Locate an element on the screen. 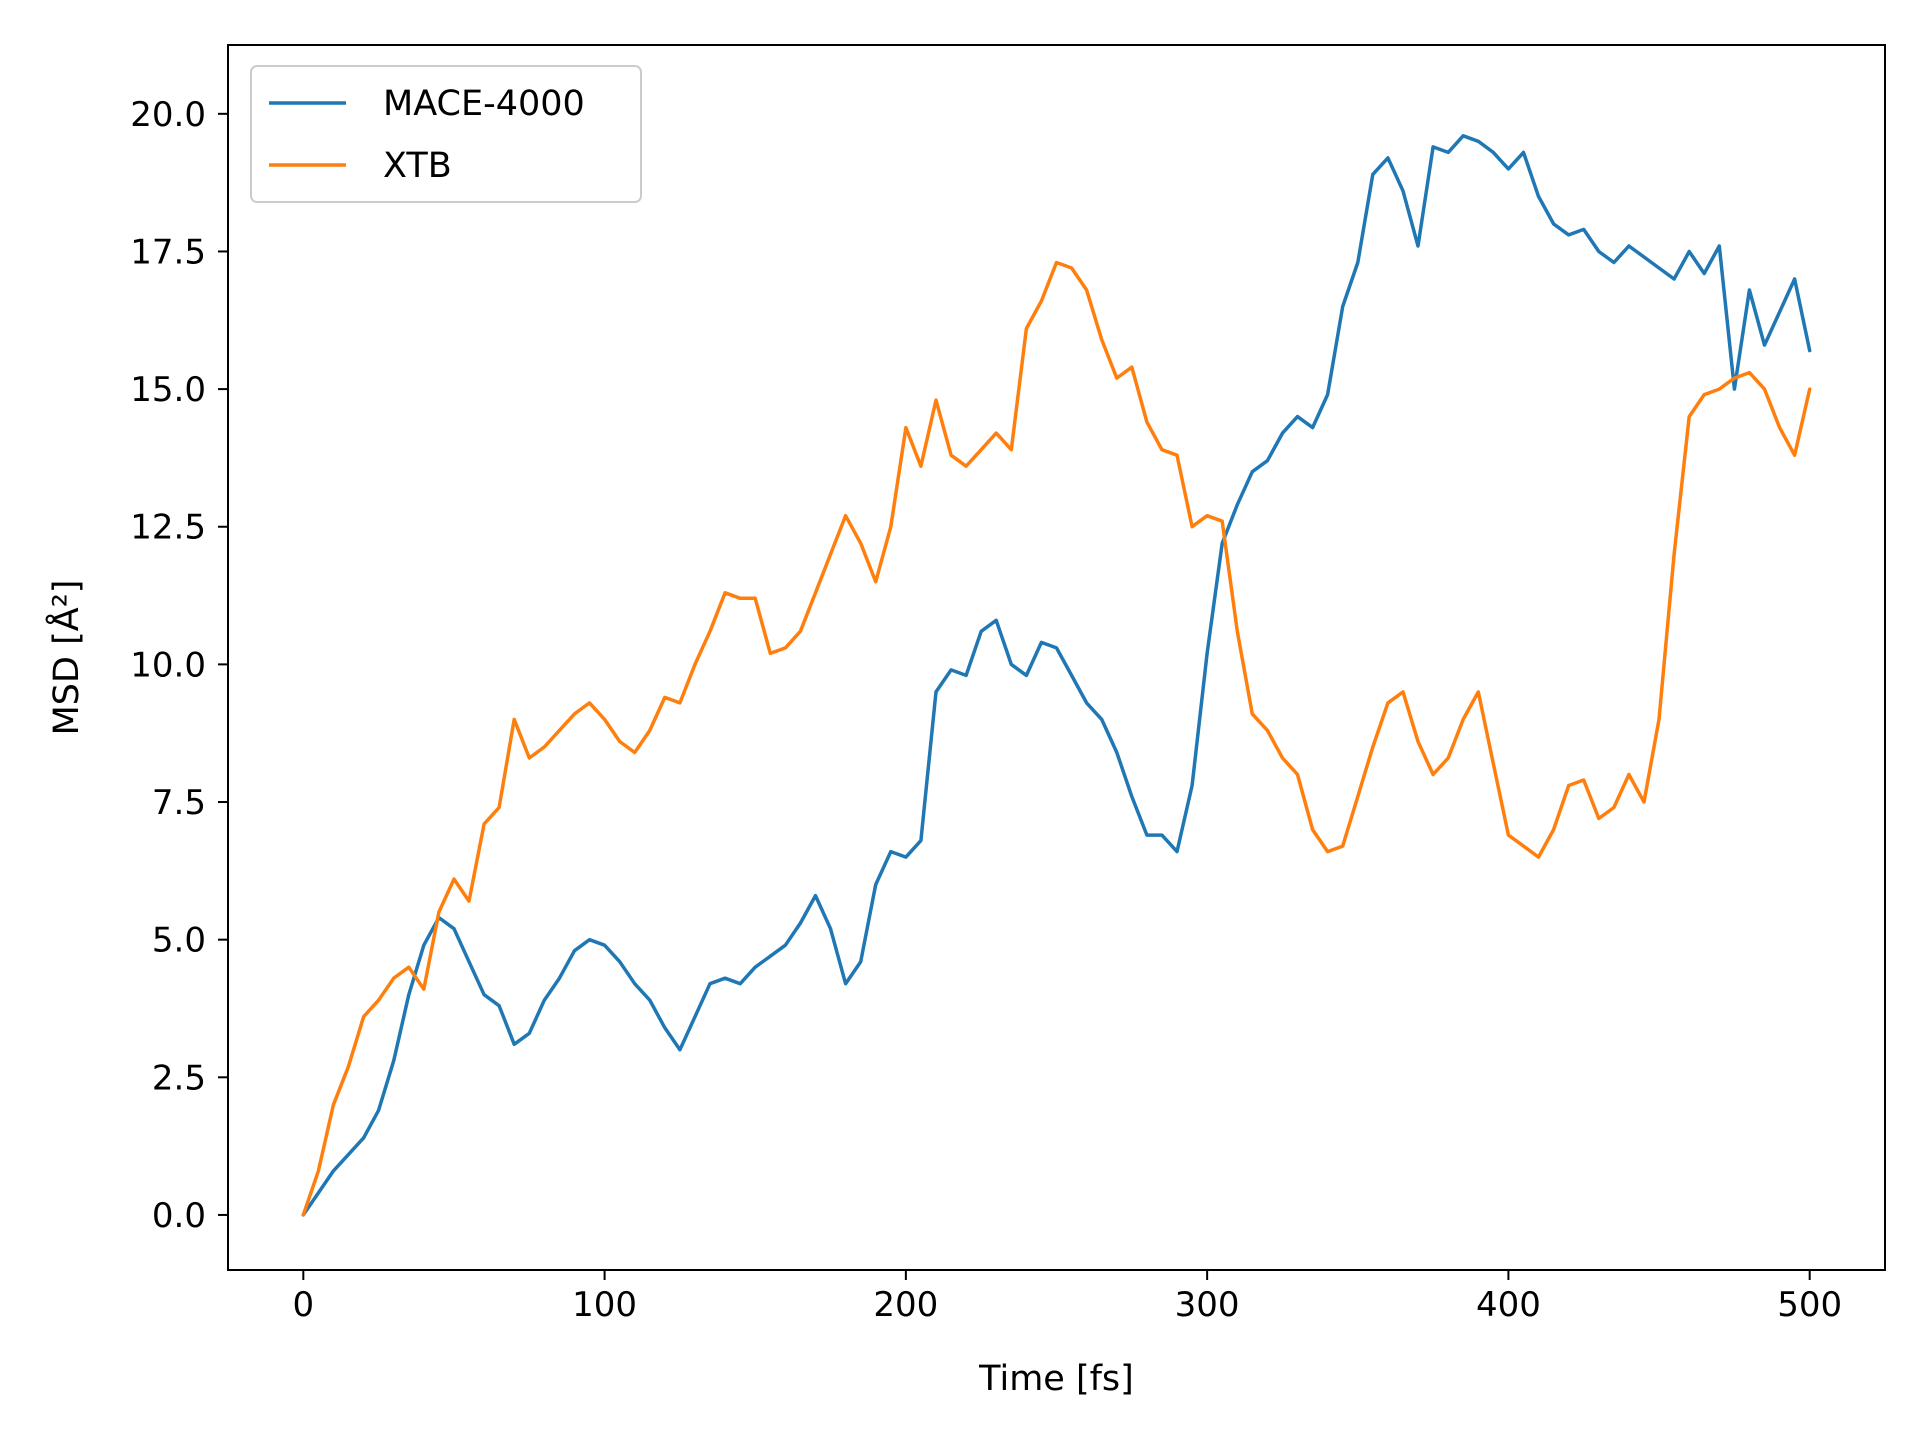 The image size is (1920, 1440). legend-box is located at coordinates (446, 134).